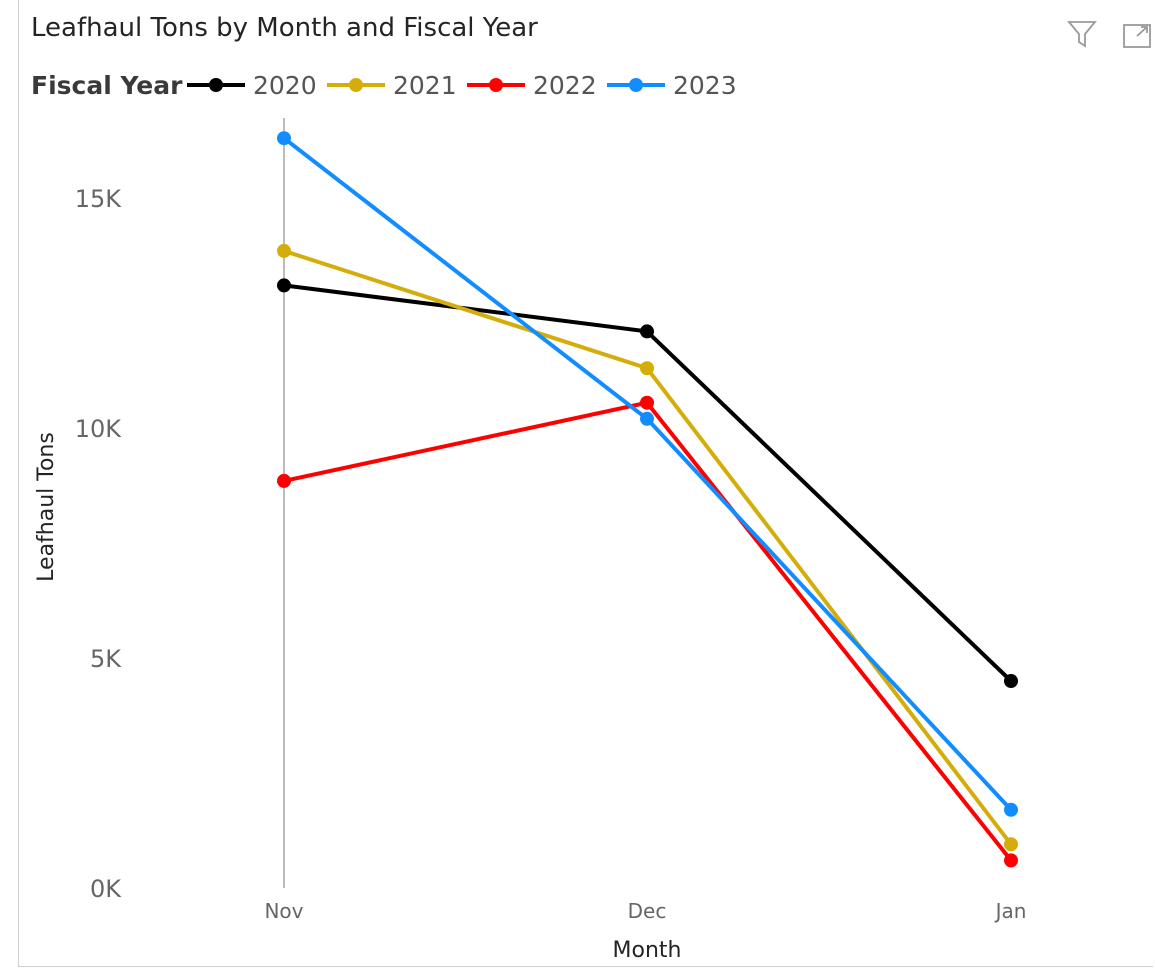 Image resolution: width=1155 pixels, height=969 pixels. What do you see at coordinates (106, 889) in the screenshot?
I see `y-tick-label: 0K` at bounding box center [106, 889].